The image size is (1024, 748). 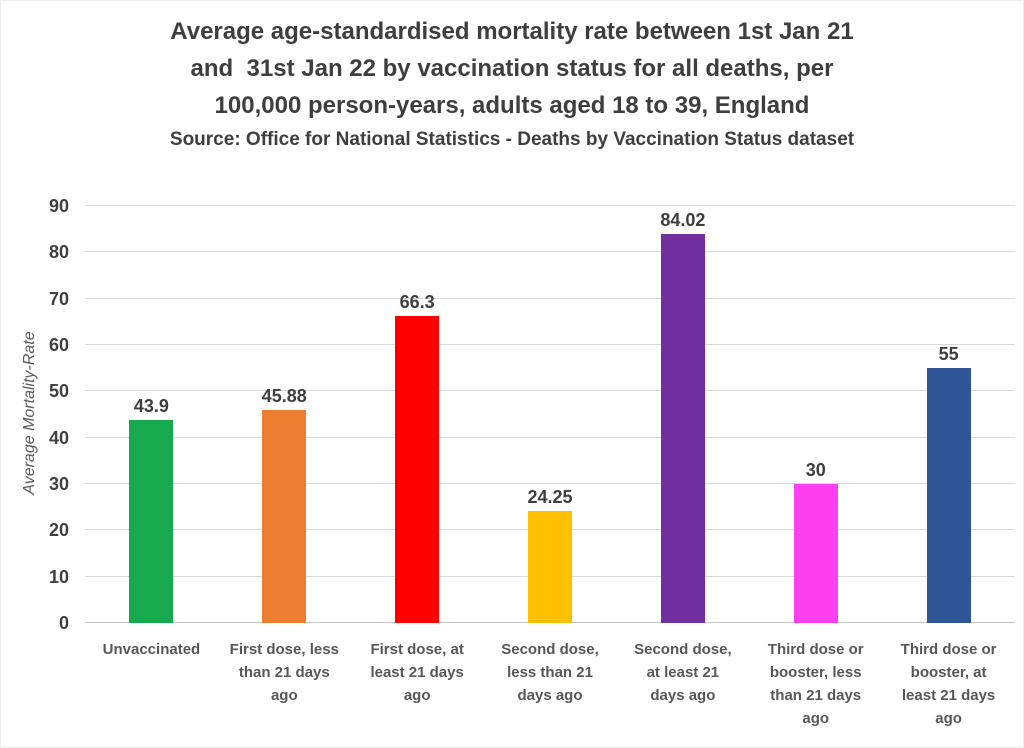 I want to click on bar-value-label: 30, so click(x=815, y=470).